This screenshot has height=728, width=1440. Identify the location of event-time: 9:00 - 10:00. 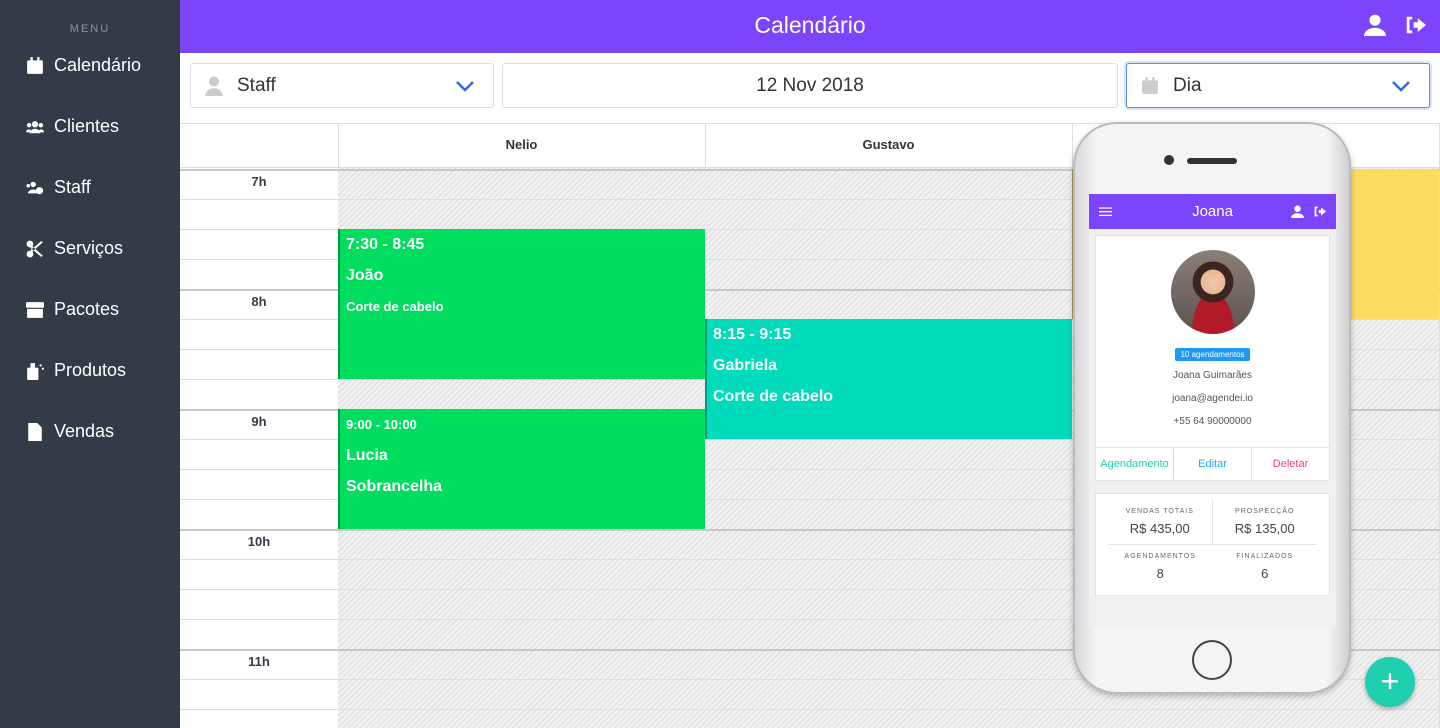
(381, 424).